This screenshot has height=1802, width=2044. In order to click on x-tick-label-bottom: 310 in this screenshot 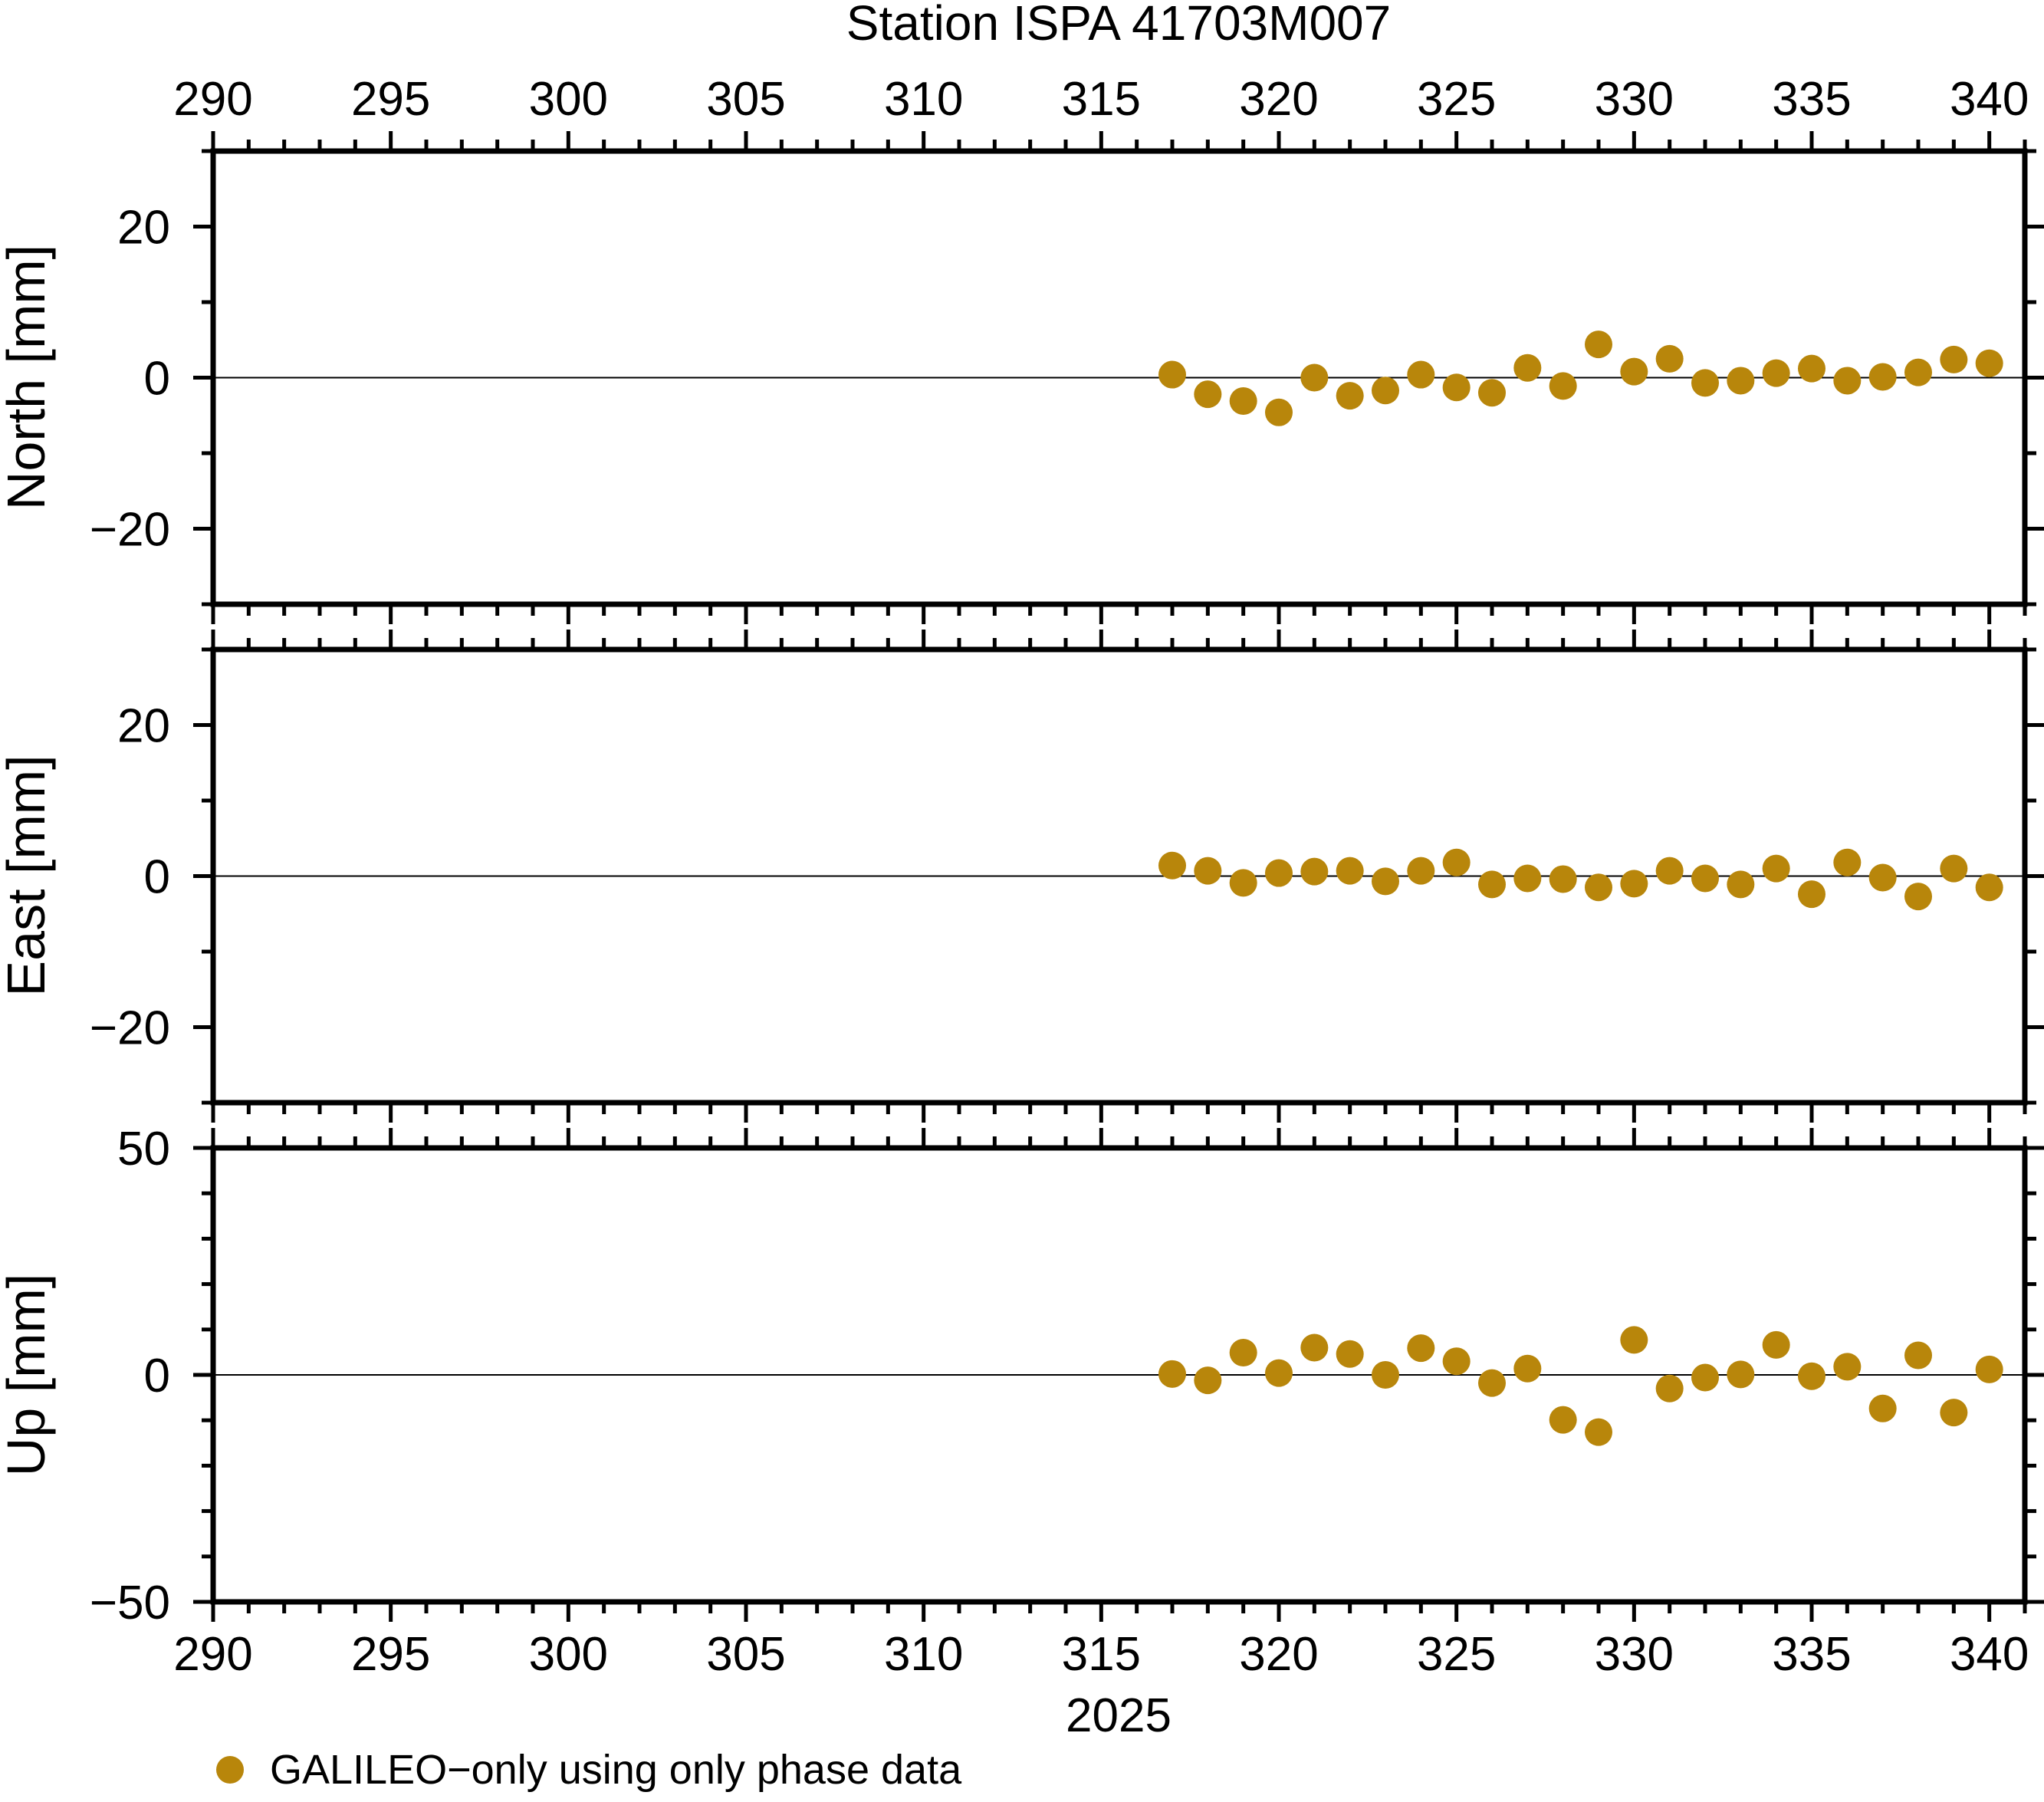, I will do `click(924, 1654)`.